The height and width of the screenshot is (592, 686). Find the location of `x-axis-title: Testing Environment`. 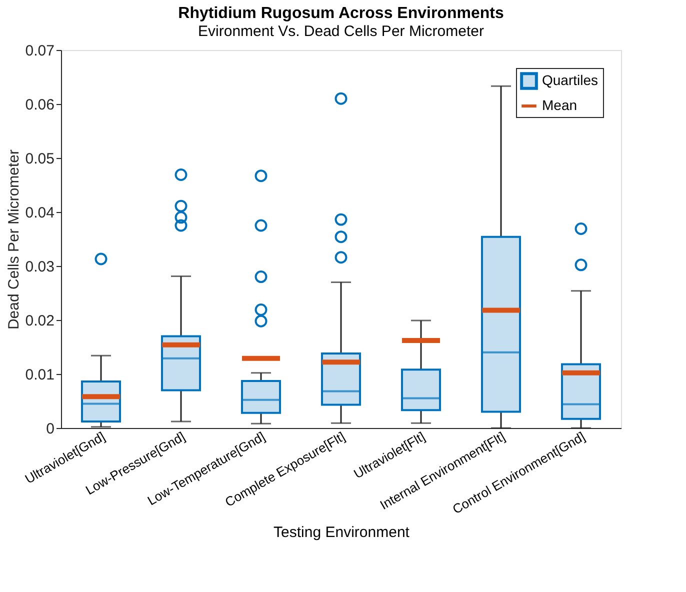

x-axis-title: Testing Environment is located at coordinates (342, 532).